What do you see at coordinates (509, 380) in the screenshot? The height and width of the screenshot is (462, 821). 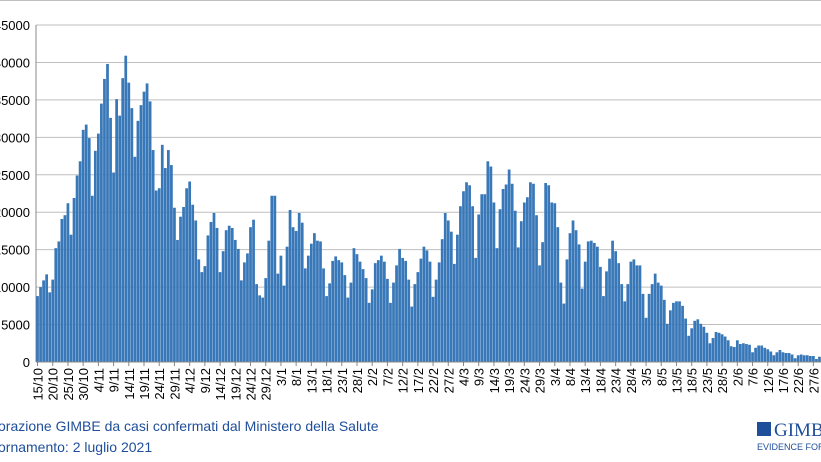 I see `x-tick-label: 19/3` at bounding box center [509, 380].